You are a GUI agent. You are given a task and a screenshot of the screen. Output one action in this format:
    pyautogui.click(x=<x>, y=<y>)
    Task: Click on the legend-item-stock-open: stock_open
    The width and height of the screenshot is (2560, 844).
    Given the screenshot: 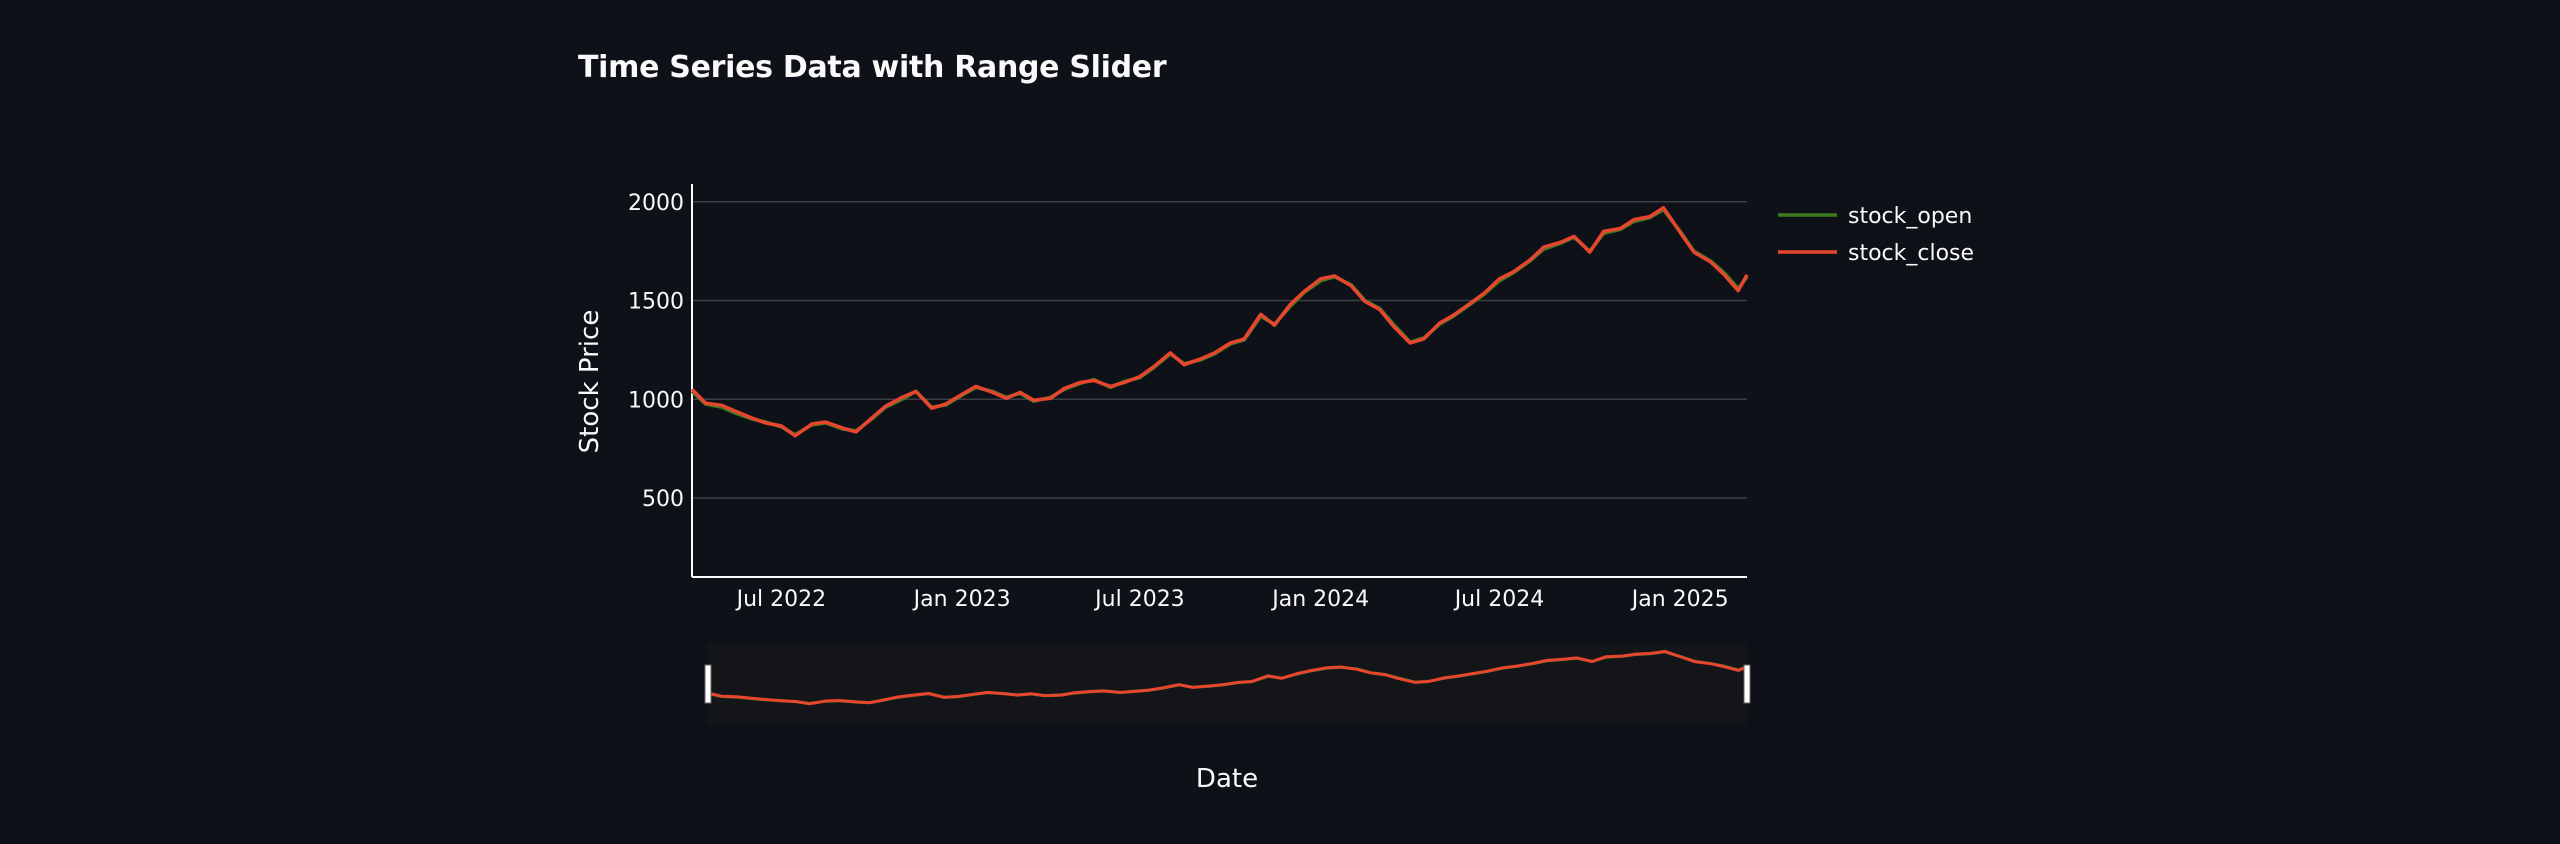 What is the action you would take?
    pyautogui.click(x=1875, y=216)
    